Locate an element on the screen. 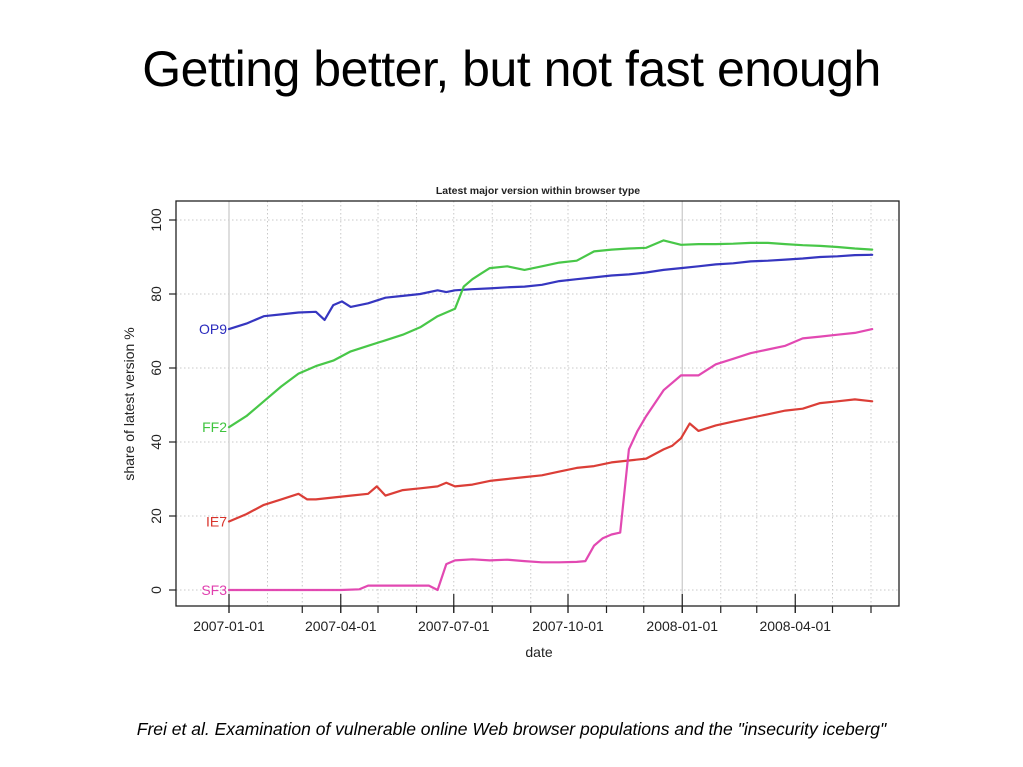 This screenshot has width=1023, height=767. series-label-ie7: IE7 is located at coordinates (216, 522).